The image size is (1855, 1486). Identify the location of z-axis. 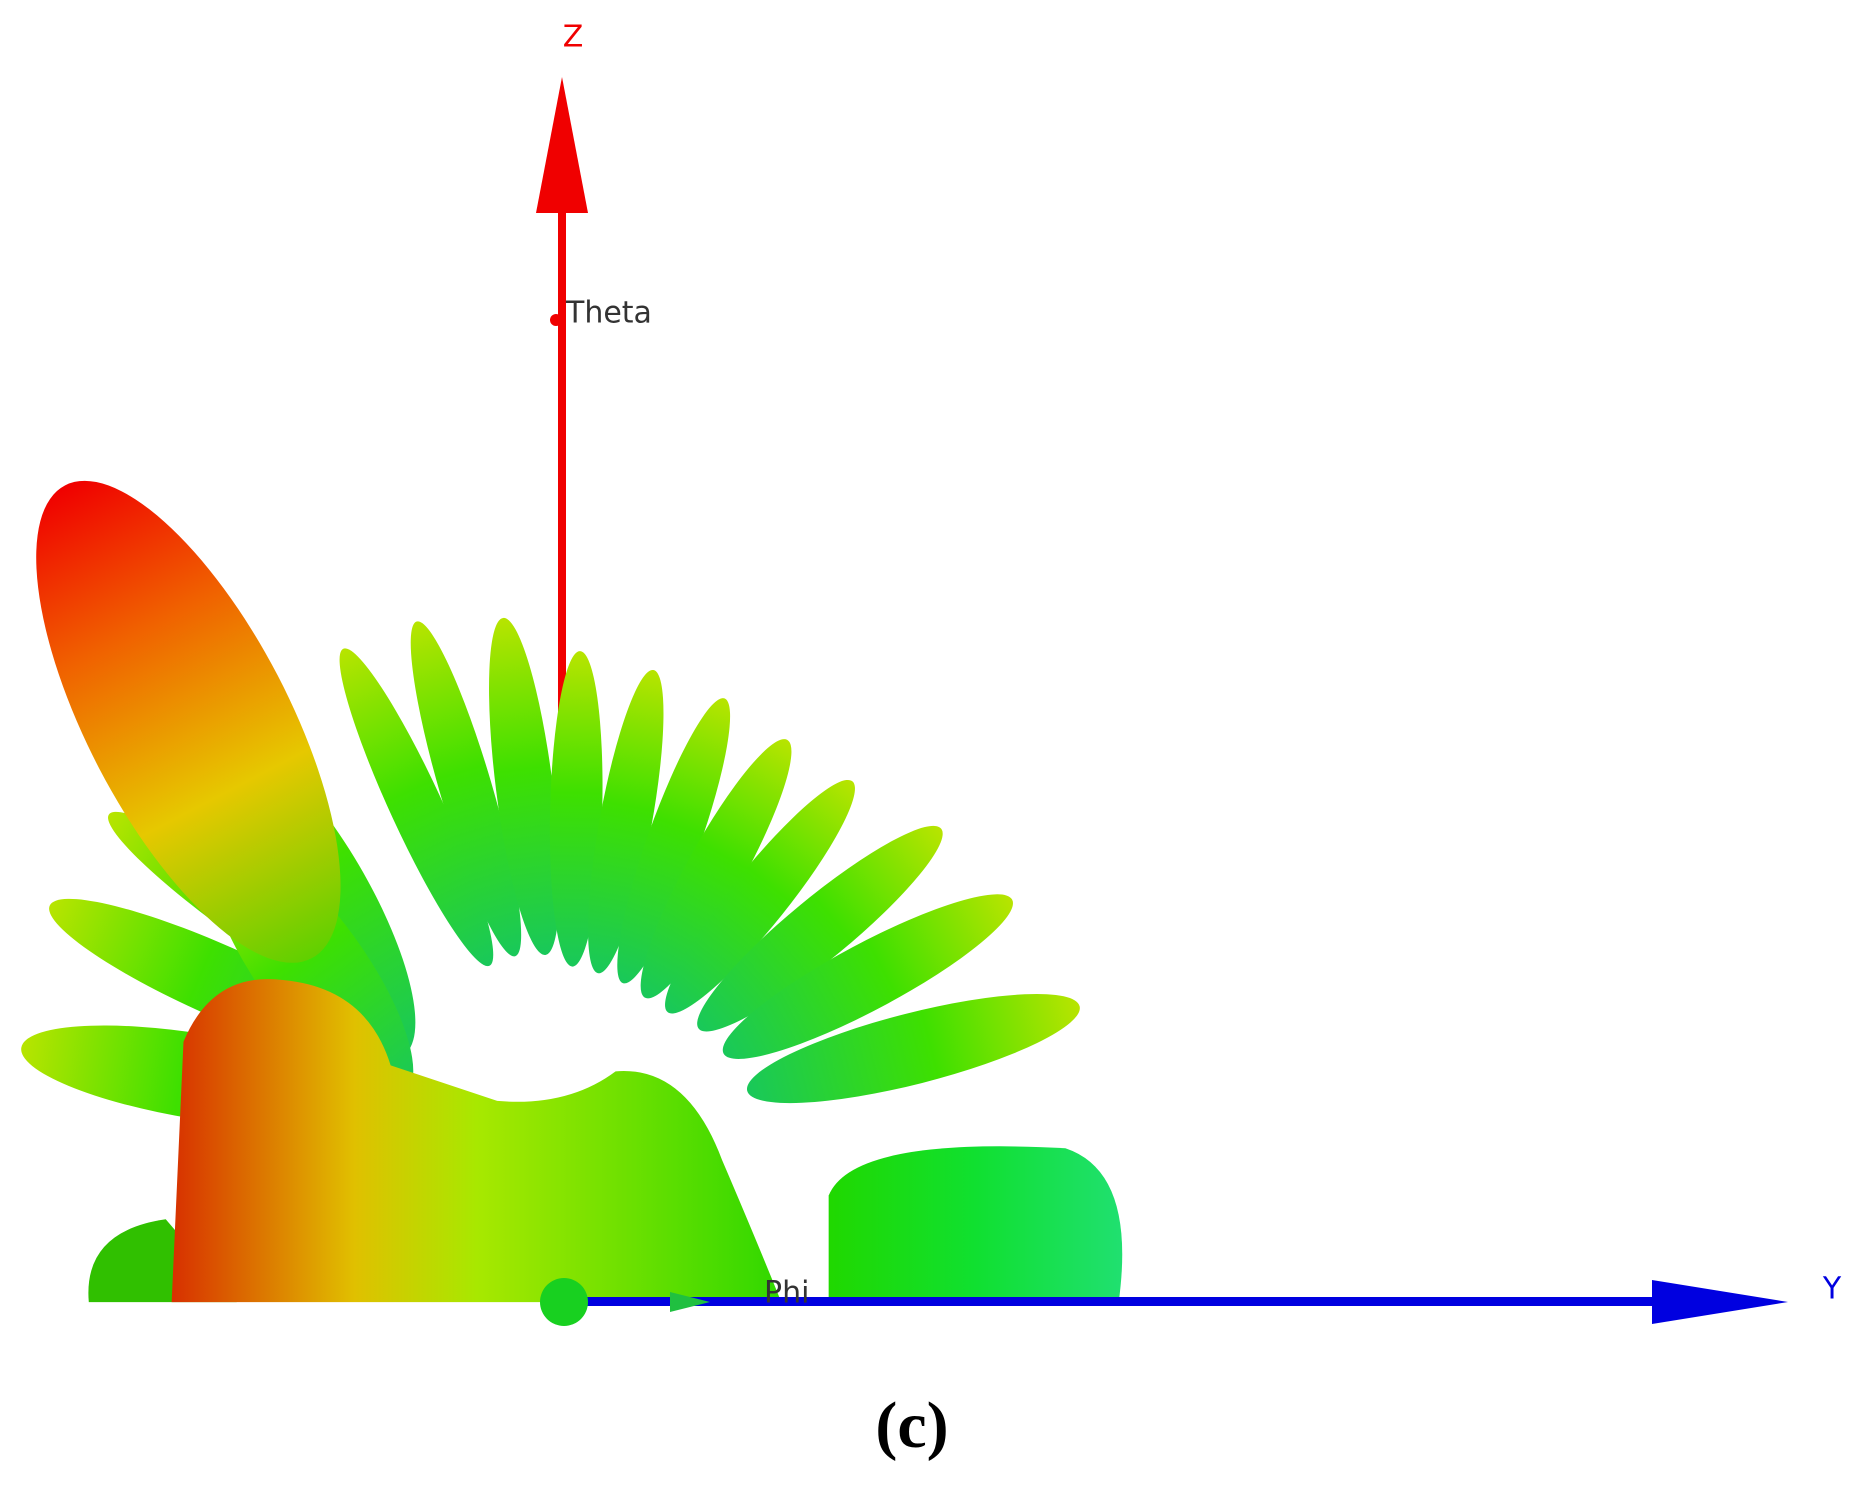
(562, 408).